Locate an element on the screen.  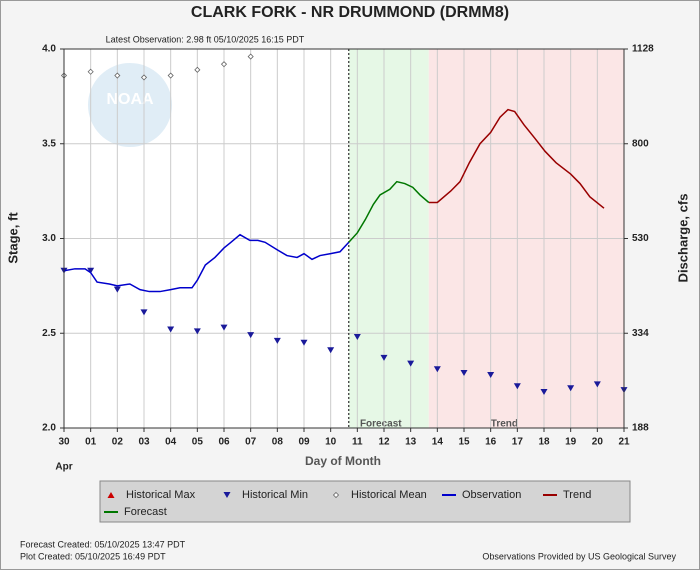
footer-left: Forecast Created: 05/10/2025 13:47 PDT is located at coordinates (103, 544).